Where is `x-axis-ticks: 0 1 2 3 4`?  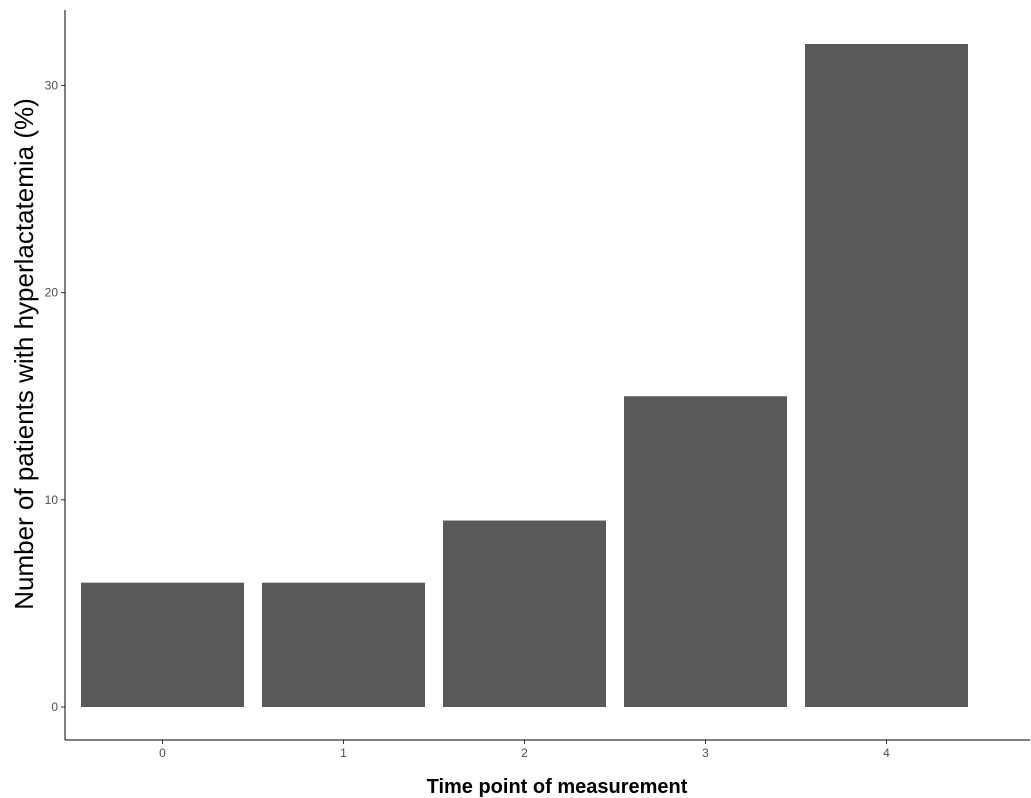
x-axis-ticks: 0 1 2 3 4 is located at coordinates (524, 750).